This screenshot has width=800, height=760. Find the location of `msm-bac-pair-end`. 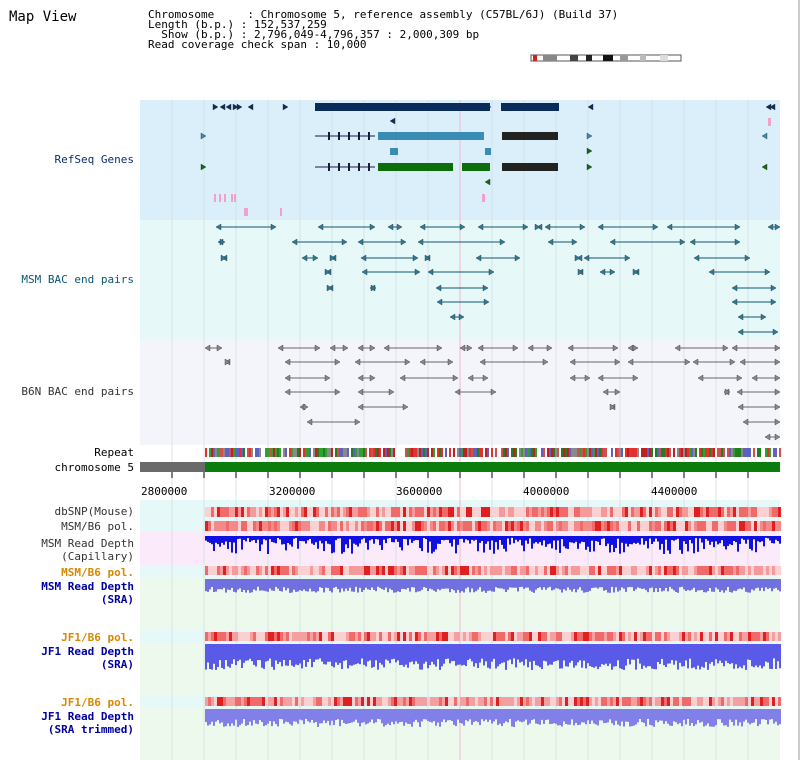

msm-bac-pair-end is located at coordinates (734, 288).